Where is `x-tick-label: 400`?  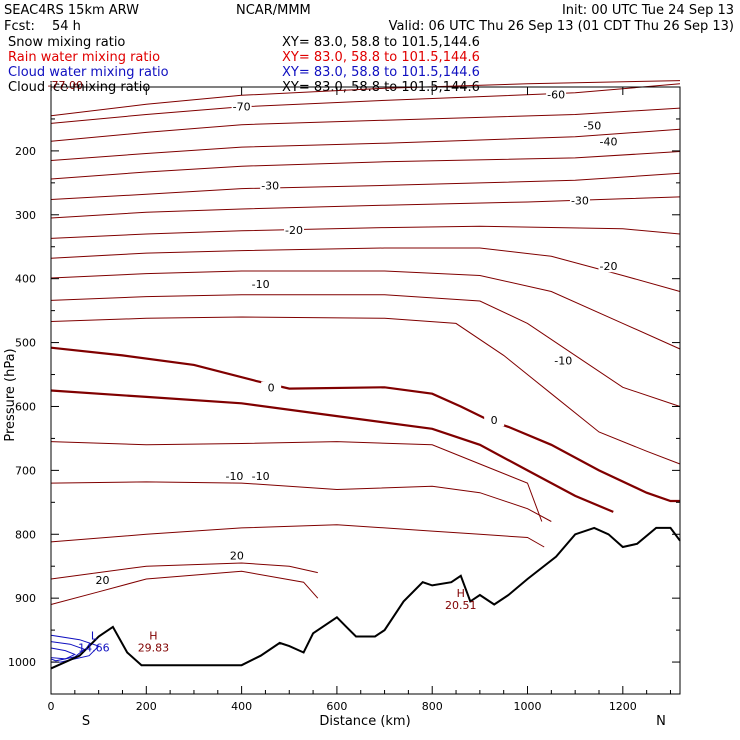
x-tick-label: 400 is located at coordinates (241, 706).